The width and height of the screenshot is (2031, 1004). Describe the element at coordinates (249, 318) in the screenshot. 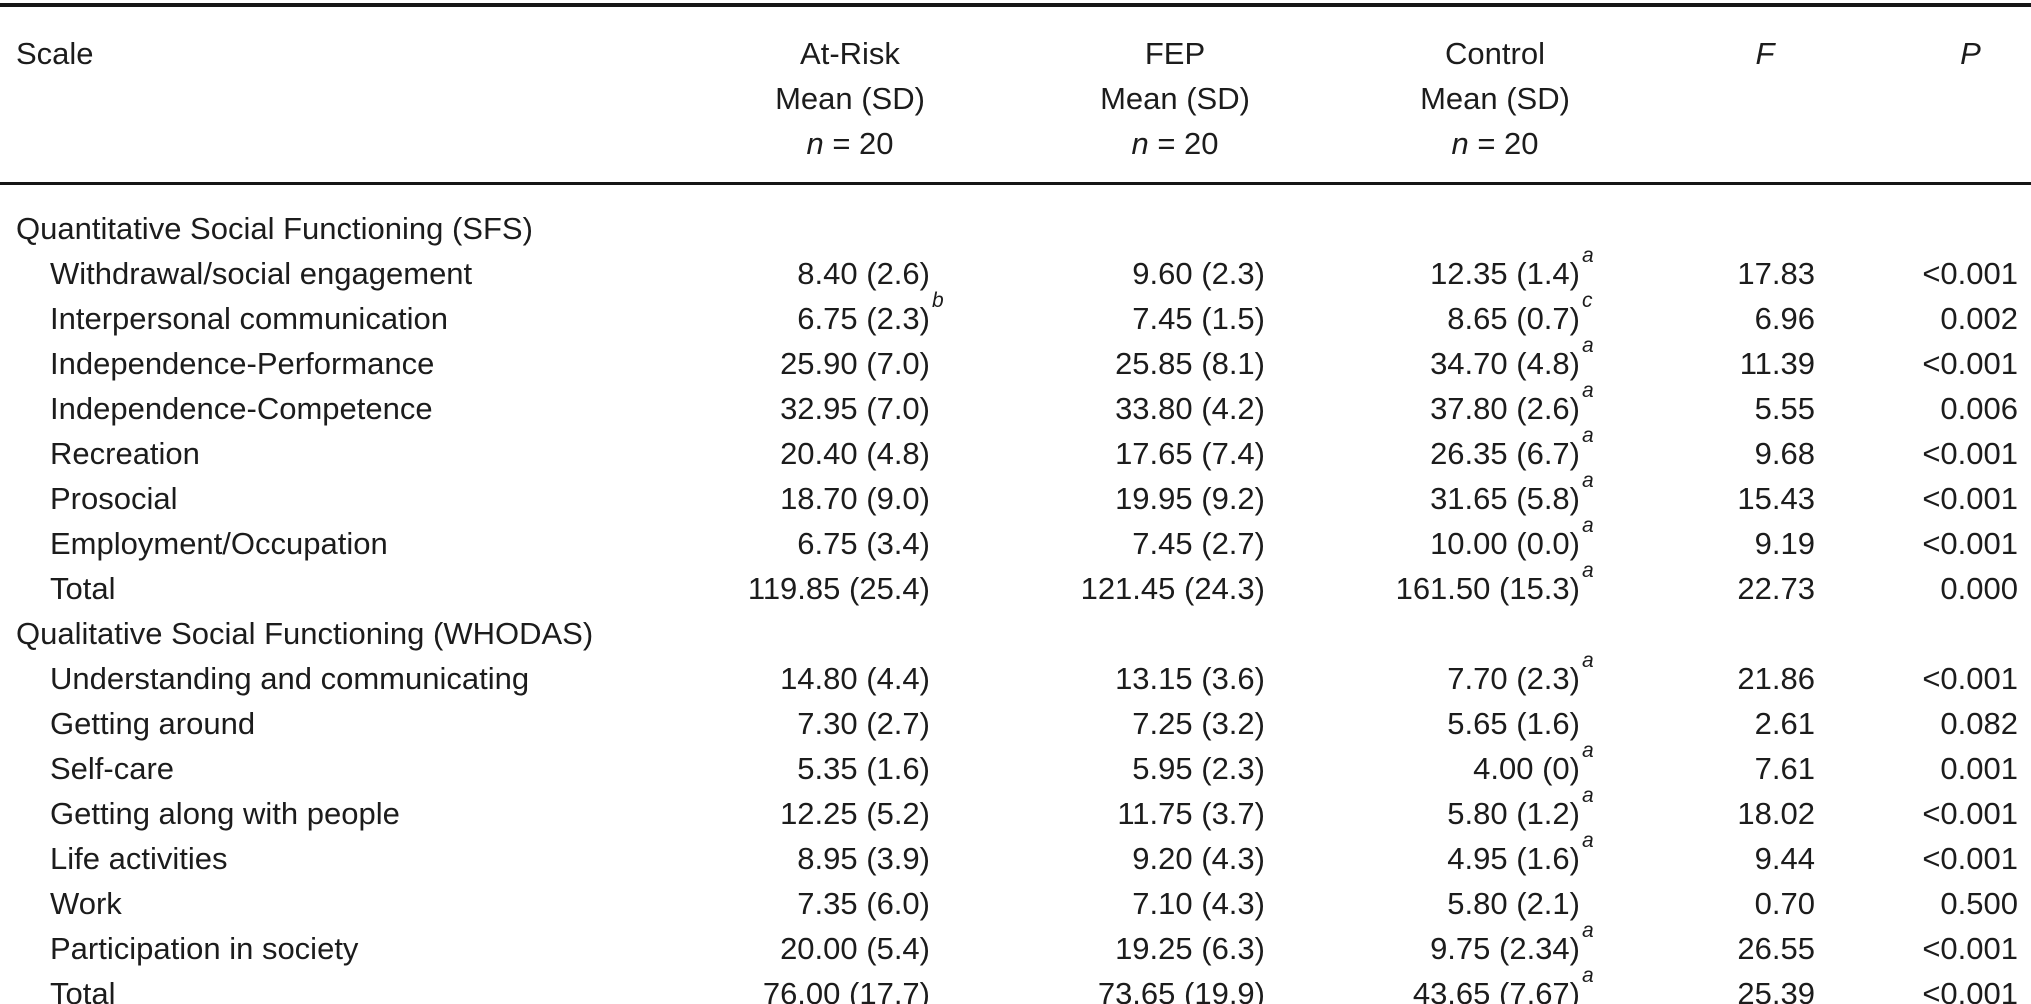

I see `scale-row-label: Interpersonal communication` at that location.